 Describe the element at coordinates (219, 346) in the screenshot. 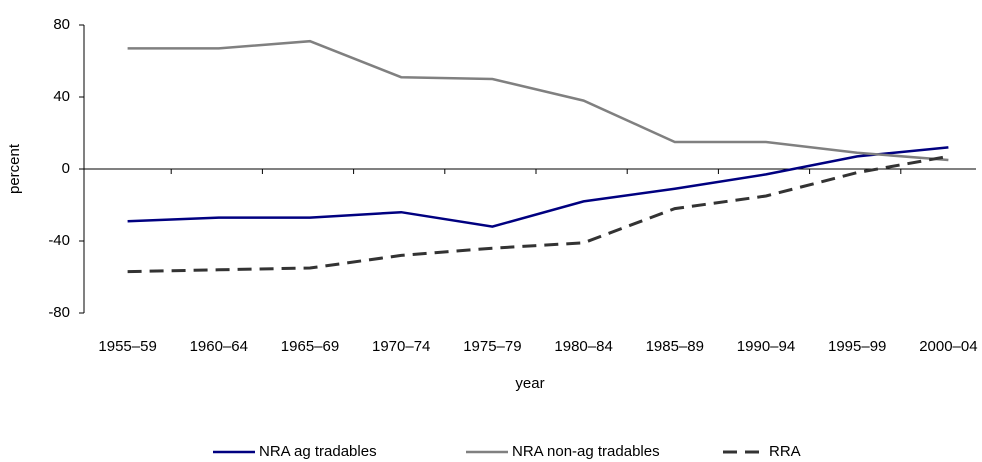

I see `x-tick-label: 1960–64` at that location.